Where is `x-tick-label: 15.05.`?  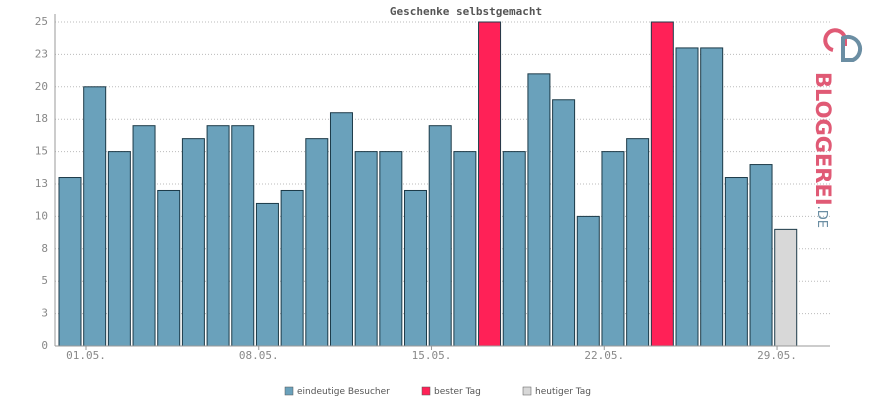
x-tick-label: 15.05. is located at coordinates (432, 355).